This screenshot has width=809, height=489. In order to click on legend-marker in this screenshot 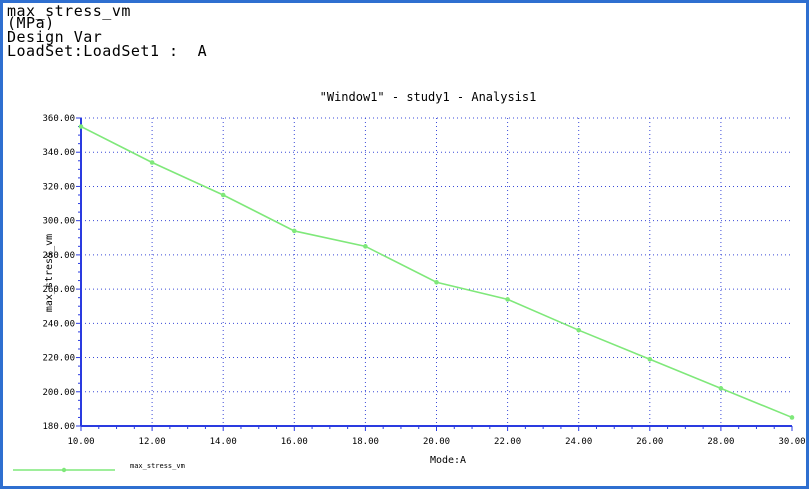, I will do `click(64, 470)`.